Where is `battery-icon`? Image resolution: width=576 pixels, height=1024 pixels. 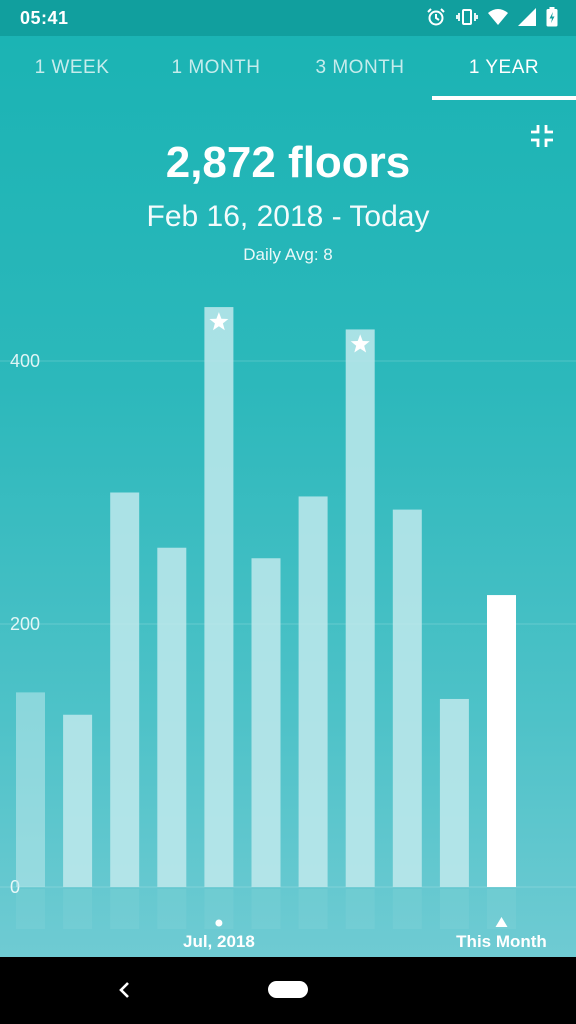 battery-icon is located at coordinates (552, 17).